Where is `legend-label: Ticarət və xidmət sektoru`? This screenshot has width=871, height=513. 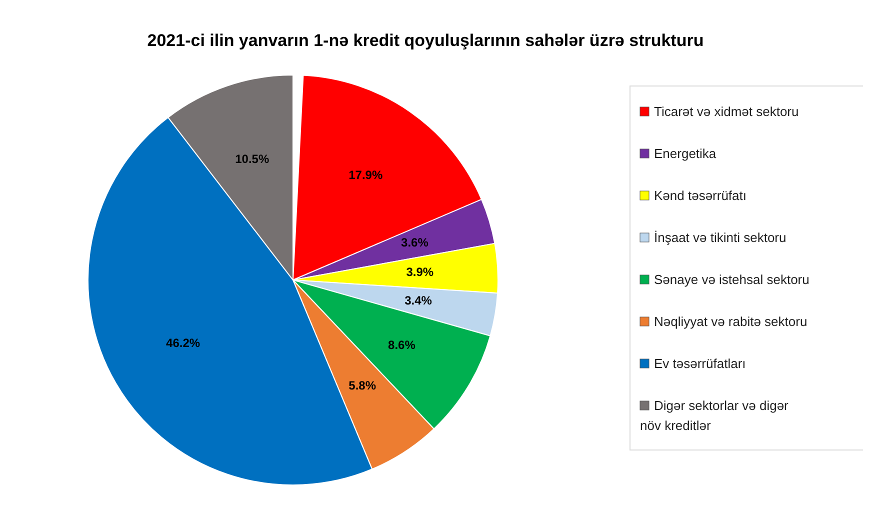 legend-label: Ticarət və xidmət sektoru is located at coordinates (726, 111).